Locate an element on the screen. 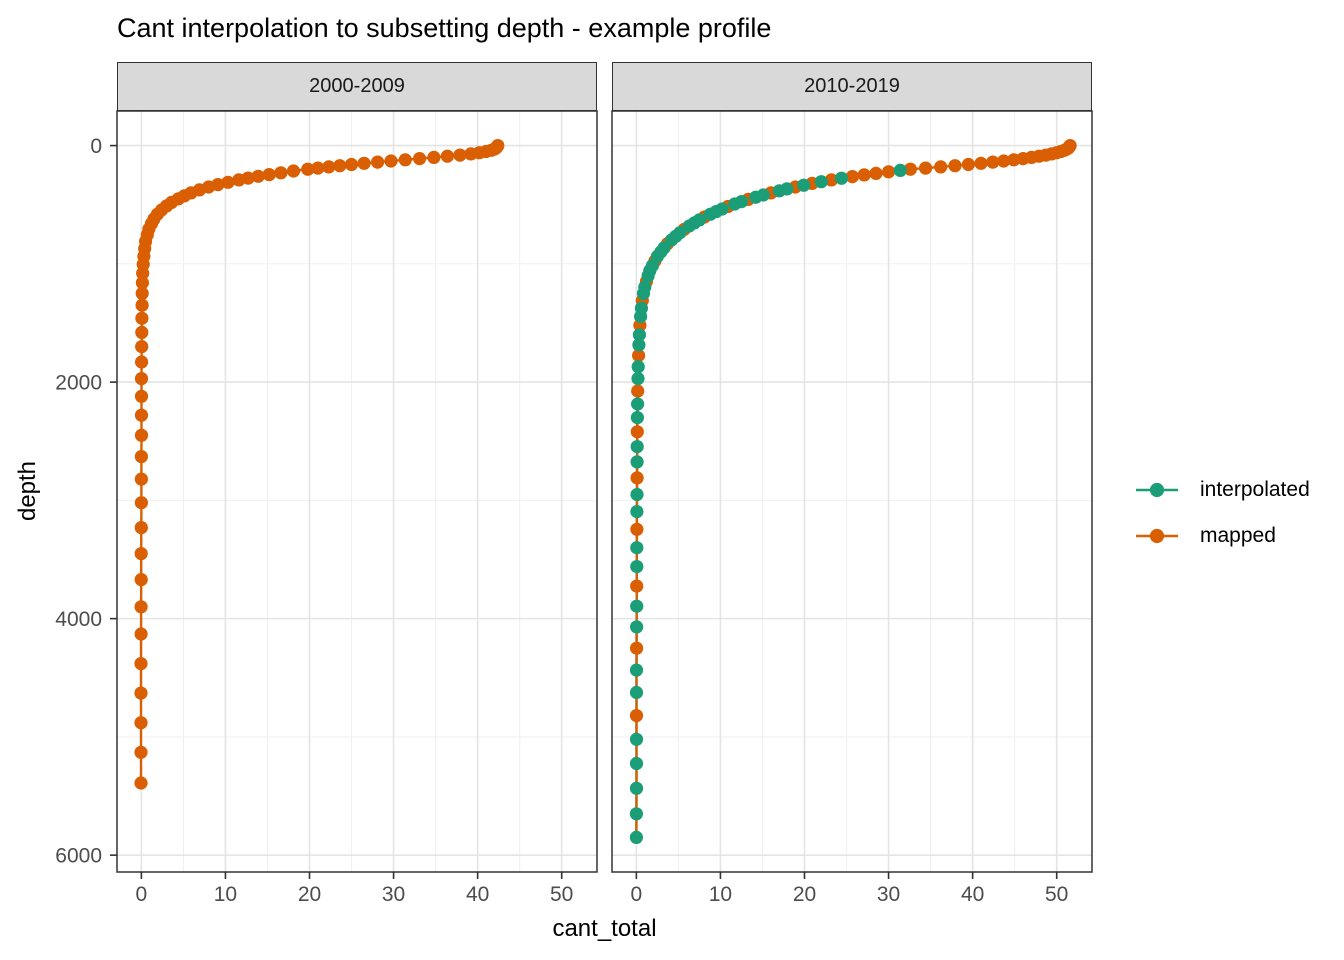 The height and width of the screenshot is (960, 1344). y-tick-label: 6000 is located at coordinates (78, 856).